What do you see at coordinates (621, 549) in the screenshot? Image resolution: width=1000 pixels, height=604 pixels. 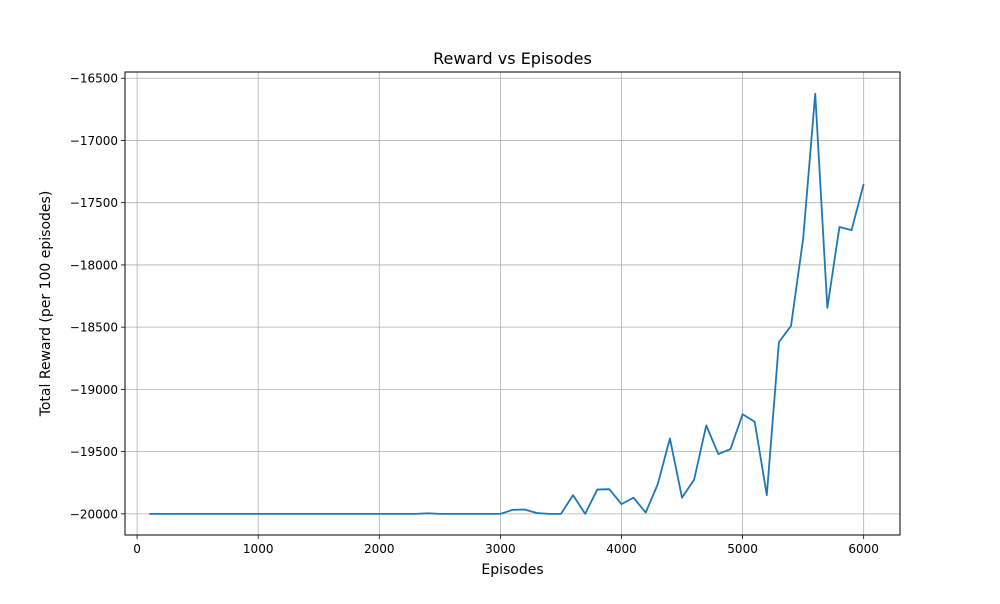 I see `x-tick-label: 4000` at bounding box center [621, 549].